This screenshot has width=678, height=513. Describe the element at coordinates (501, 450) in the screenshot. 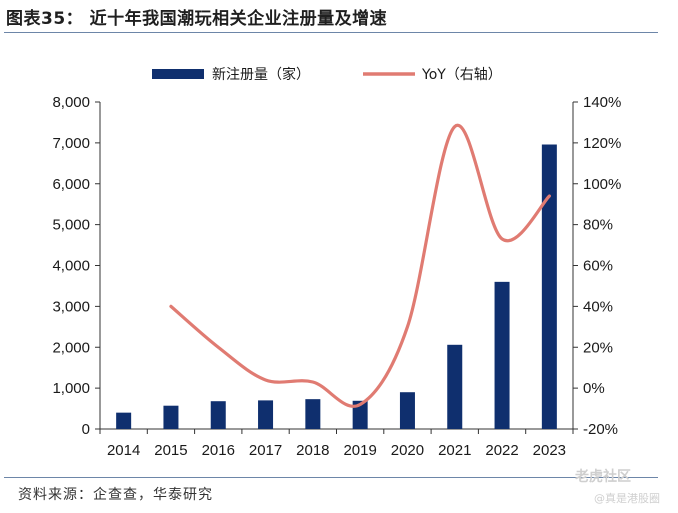

I see `x-tick-label: 2022` at that location.